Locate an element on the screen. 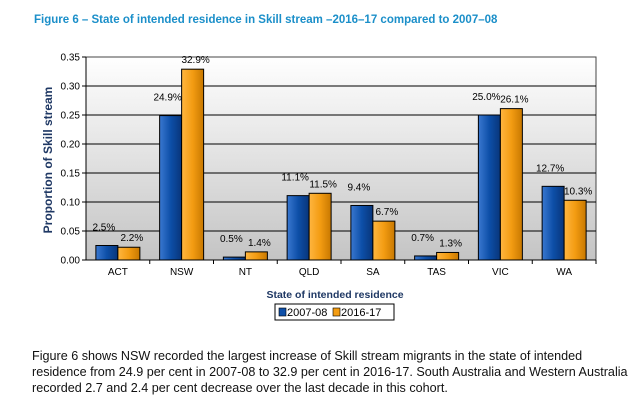 The height and width of the screenshot is (410, 637). x-tick-label: WA is located at coordinates (564, 272).